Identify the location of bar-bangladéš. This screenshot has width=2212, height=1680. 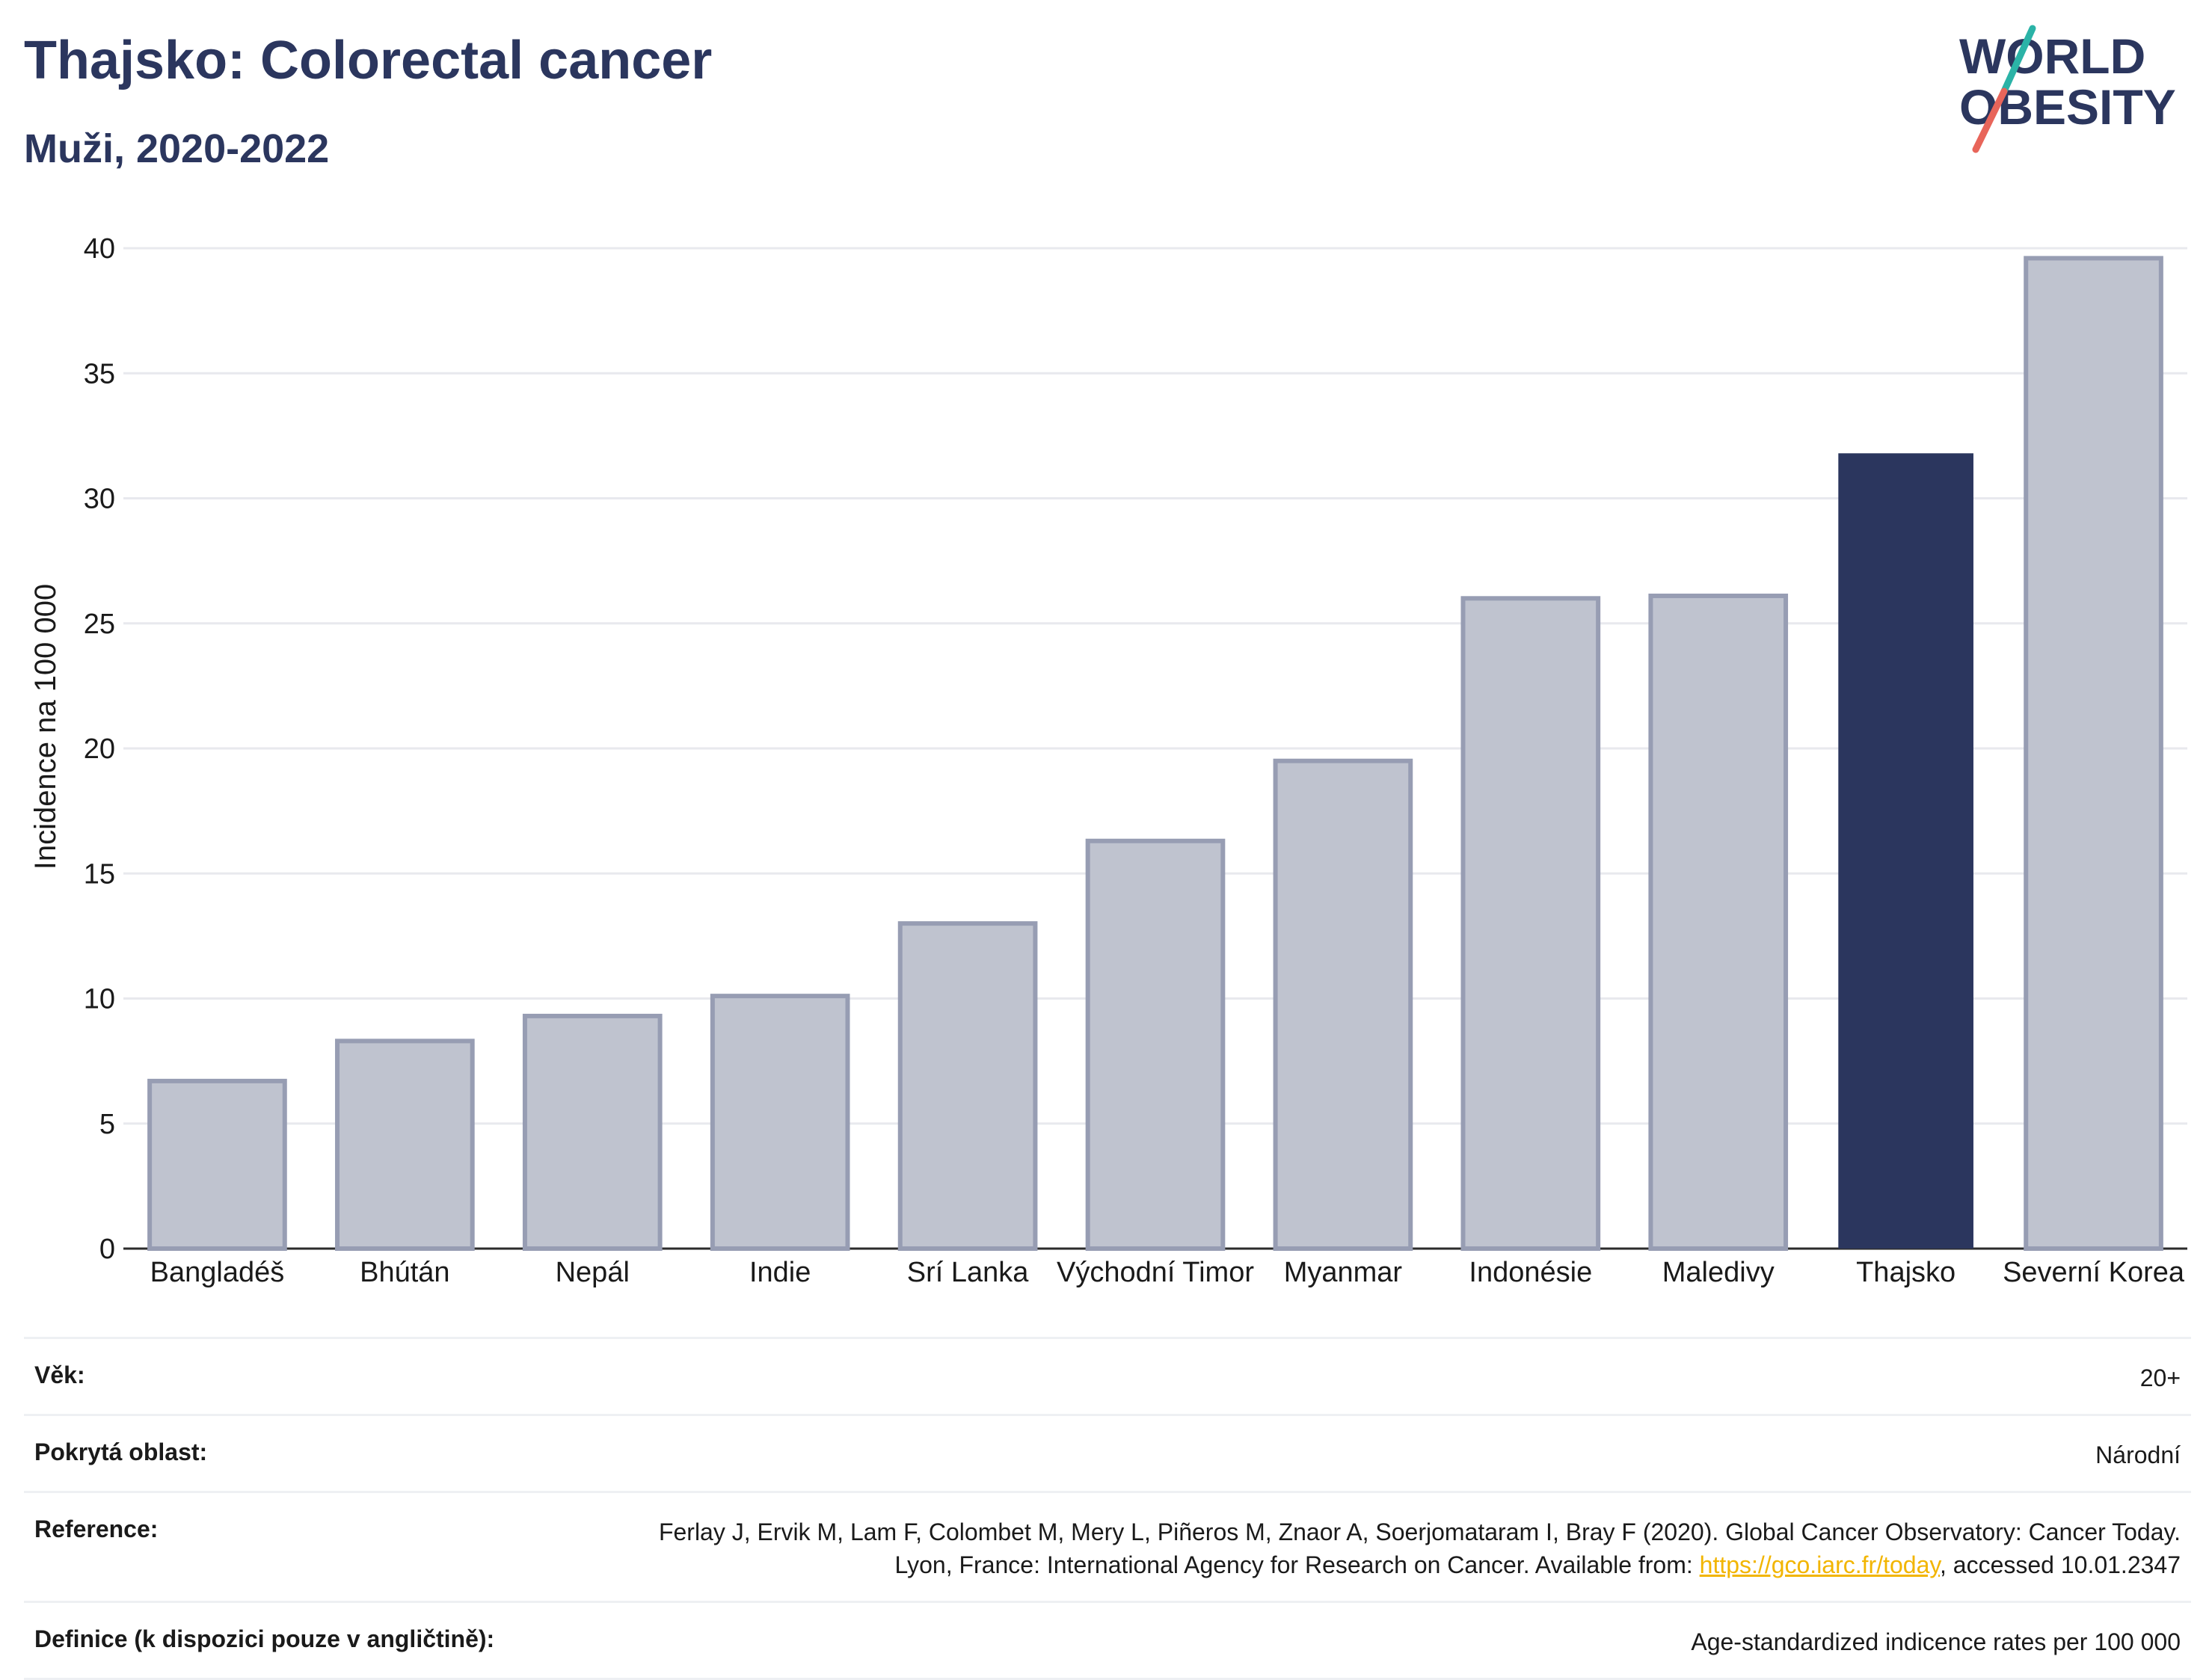
(217, 1165).